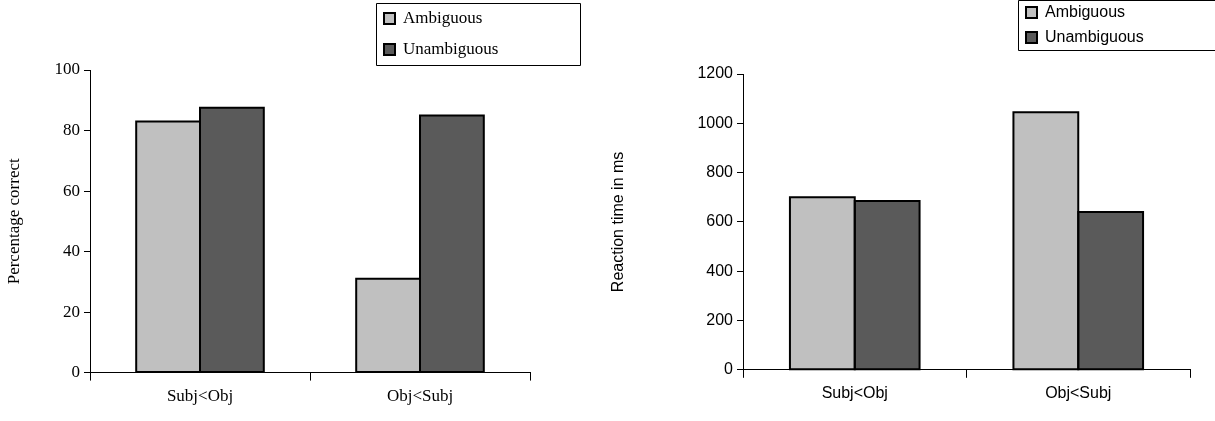 This screenshot has height=421, width=1215. Describe the element at coordinates (71, 190) in the screenshot. I see `y-tick-label: 60` at that location.